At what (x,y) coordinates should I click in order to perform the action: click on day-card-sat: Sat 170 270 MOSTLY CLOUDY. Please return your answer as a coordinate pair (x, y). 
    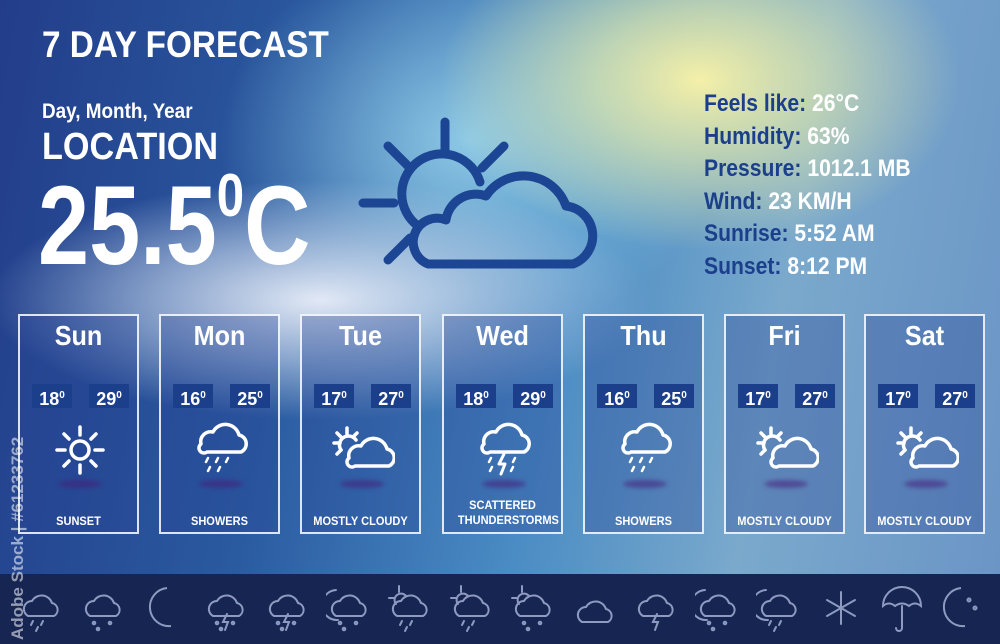
    Looking at the image, I should click on (924, 424).